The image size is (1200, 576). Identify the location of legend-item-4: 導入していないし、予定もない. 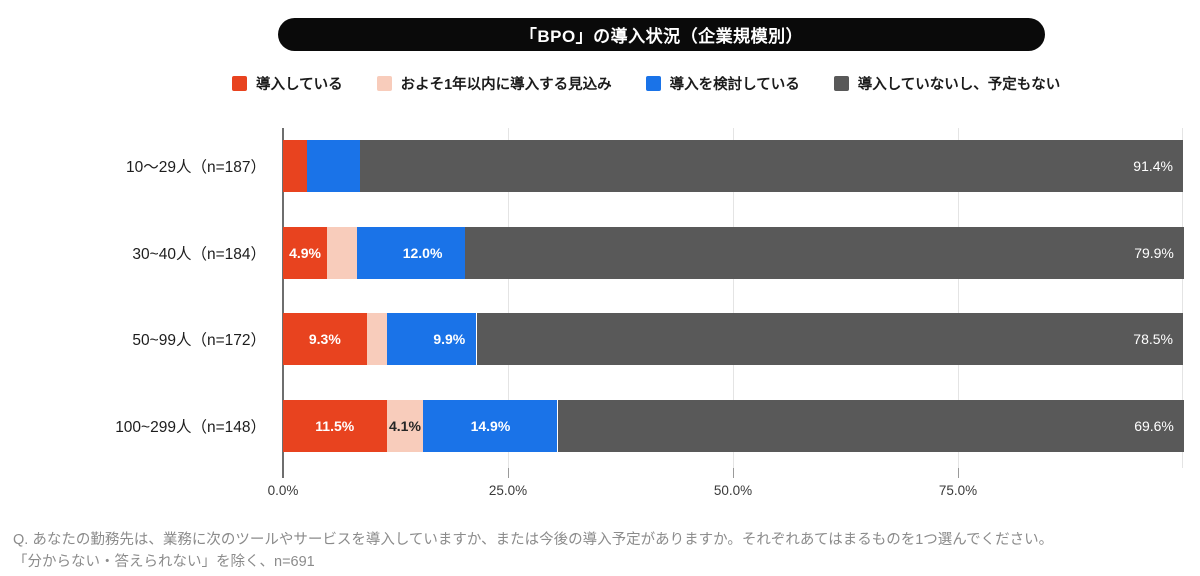
(947, 83).